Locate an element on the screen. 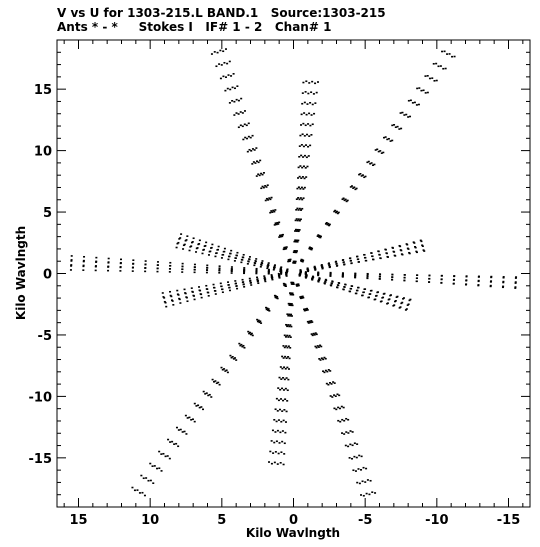 The height and width of the screenshot is (547, 540). x-tick-label: 15 is located at coordinates (78, 520).